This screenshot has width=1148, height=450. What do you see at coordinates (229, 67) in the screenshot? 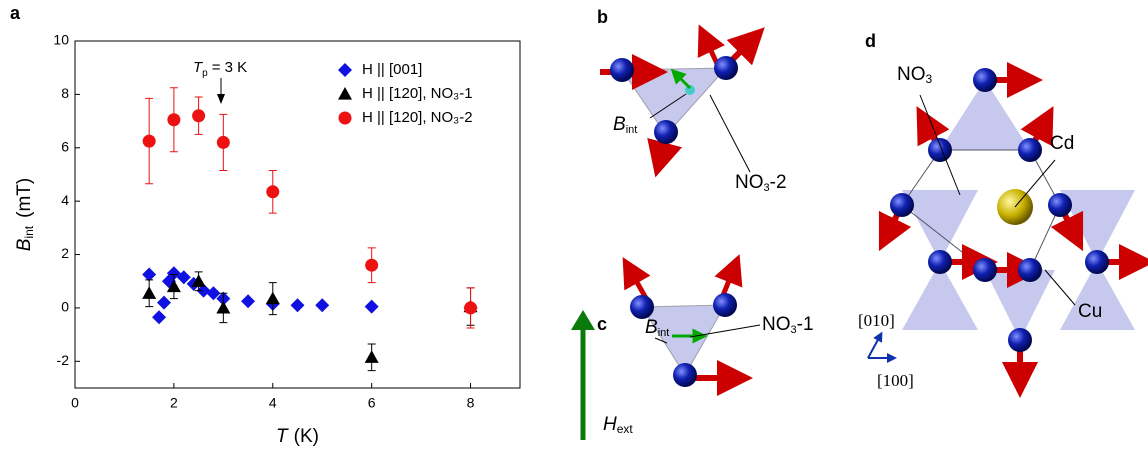
I see `annotation-text: = 3 K` at bounding box center [229, 67].